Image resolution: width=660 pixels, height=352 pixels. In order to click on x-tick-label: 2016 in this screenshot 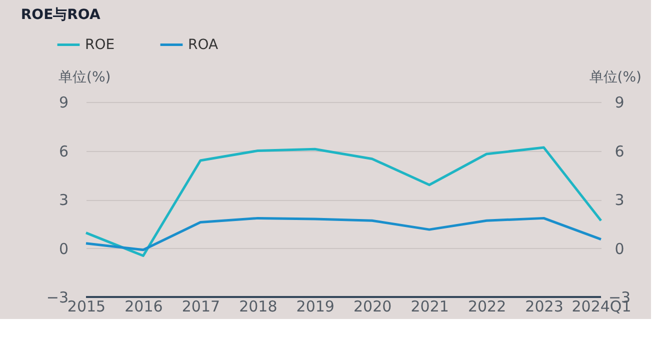, I will do `click(143, 307)`.